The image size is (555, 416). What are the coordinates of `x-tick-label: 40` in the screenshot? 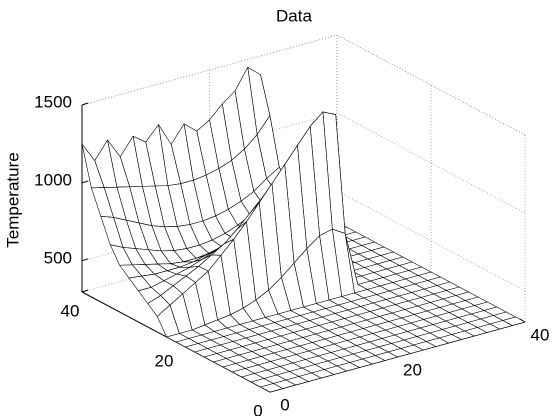 It's located at (540, 334).